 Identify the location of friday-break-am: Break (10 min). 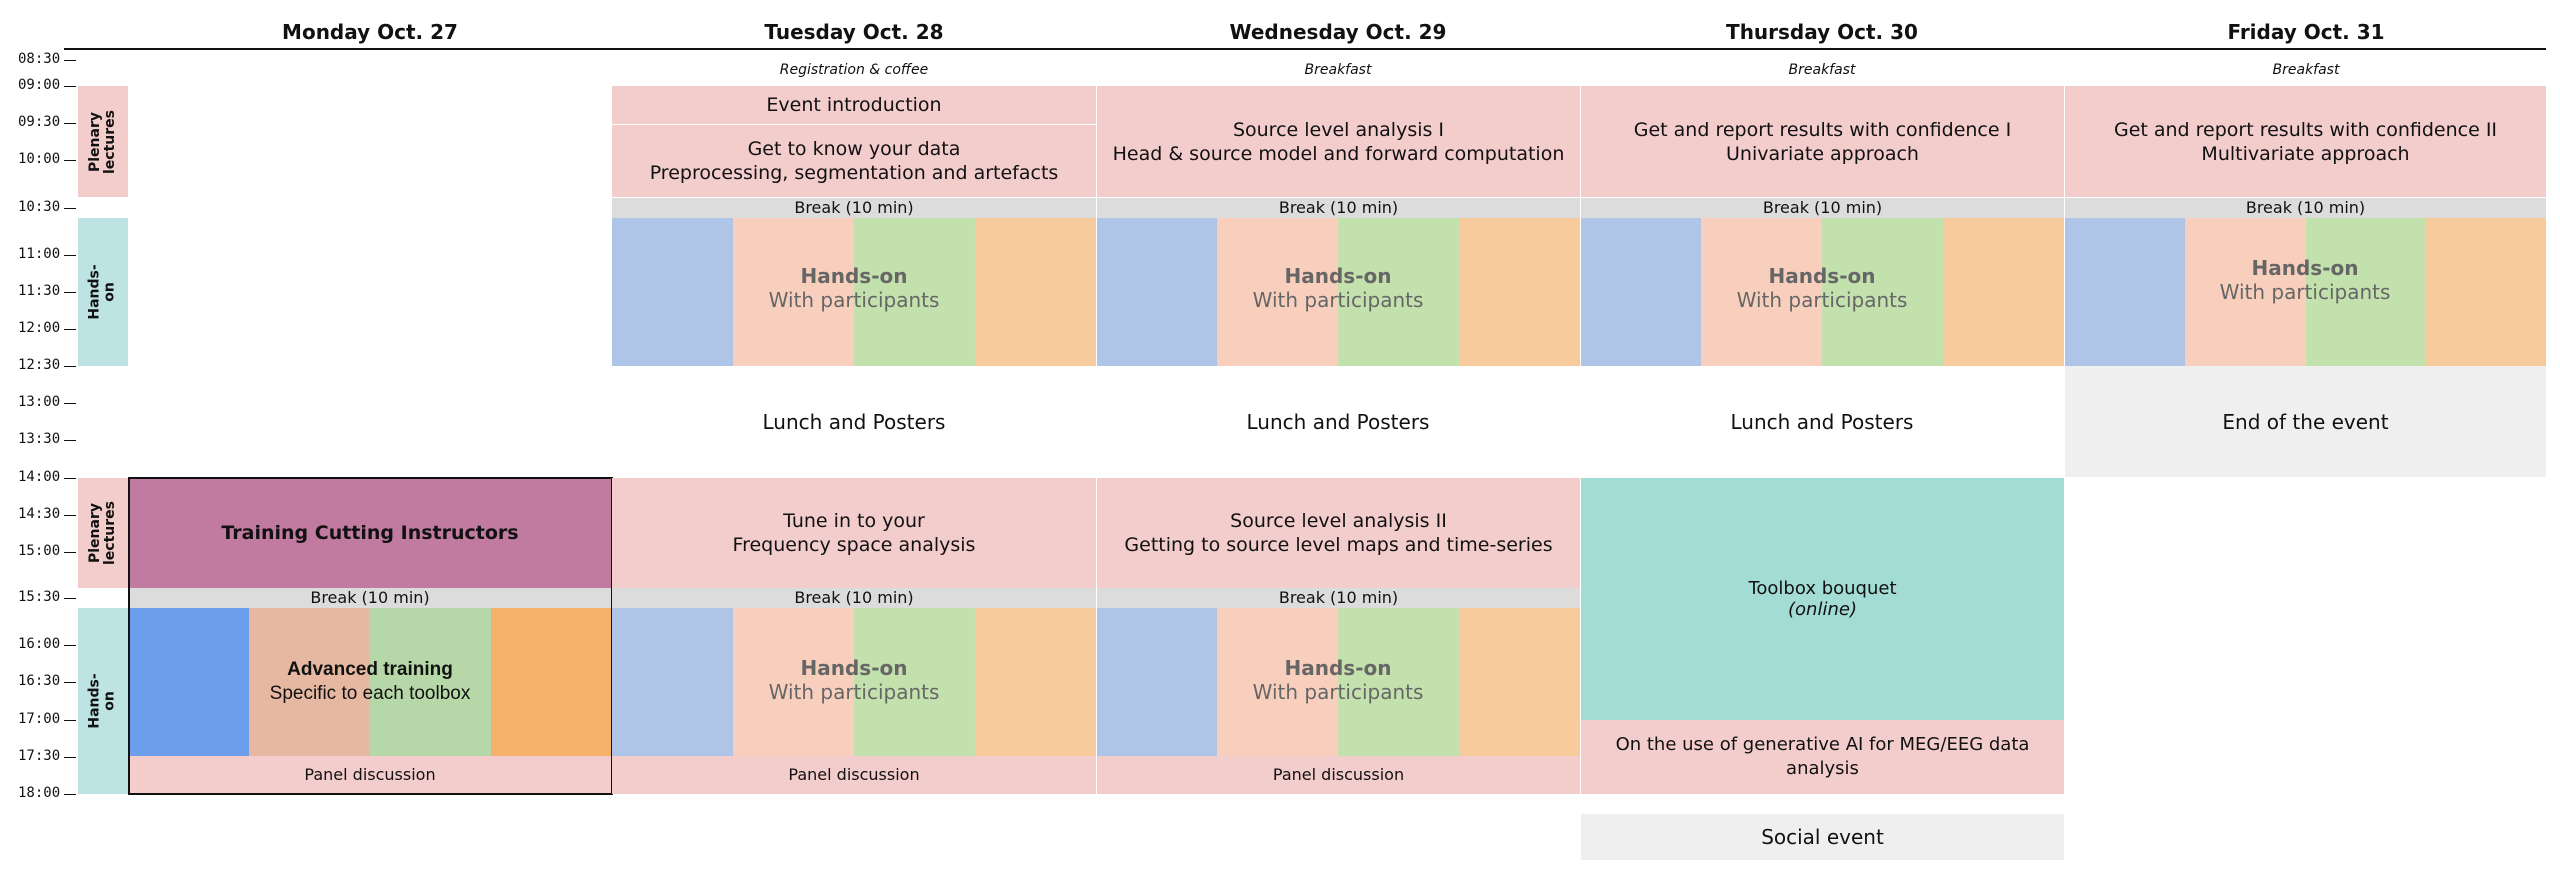
(2305, 208).